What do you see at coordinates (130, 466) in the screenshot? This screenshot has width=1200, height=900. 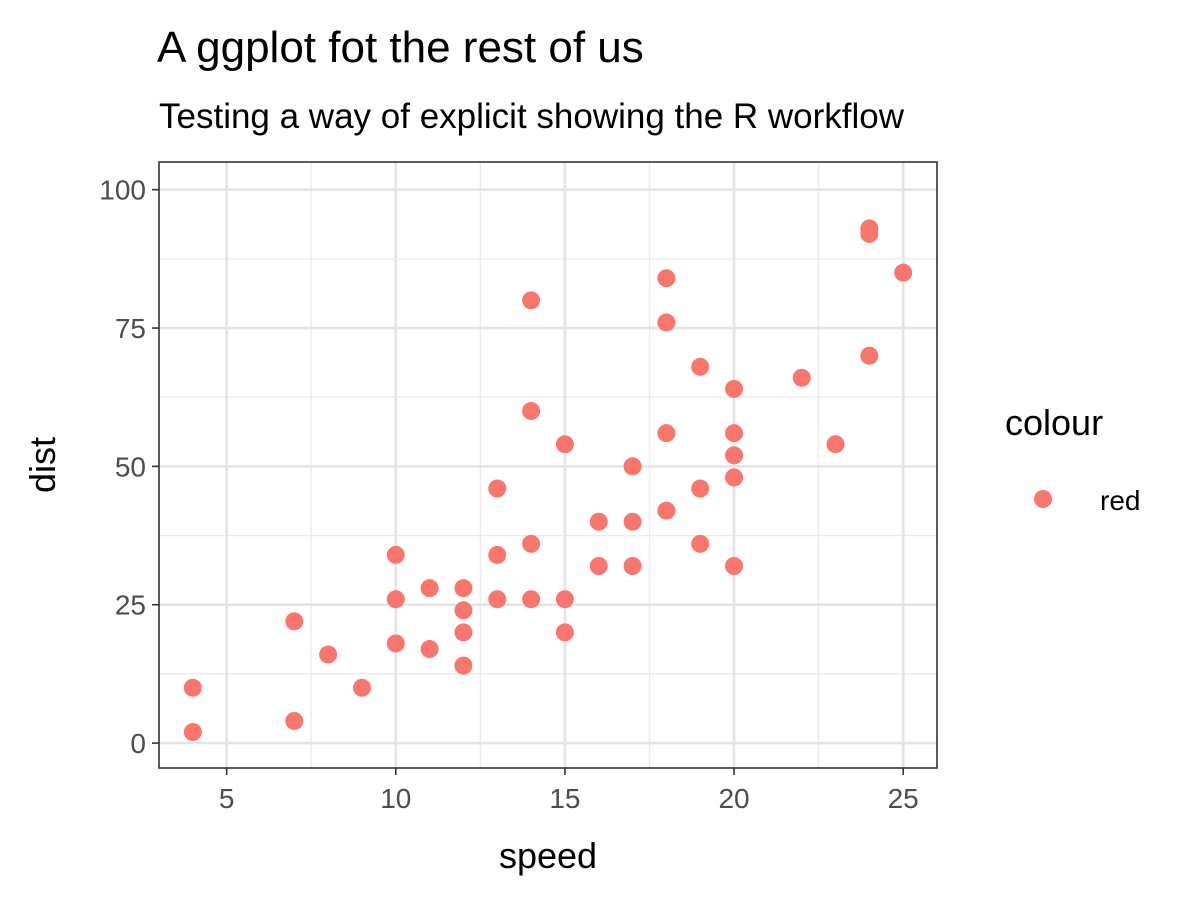 I see `y-tick-label: 50` at bounding box center [130, 466].